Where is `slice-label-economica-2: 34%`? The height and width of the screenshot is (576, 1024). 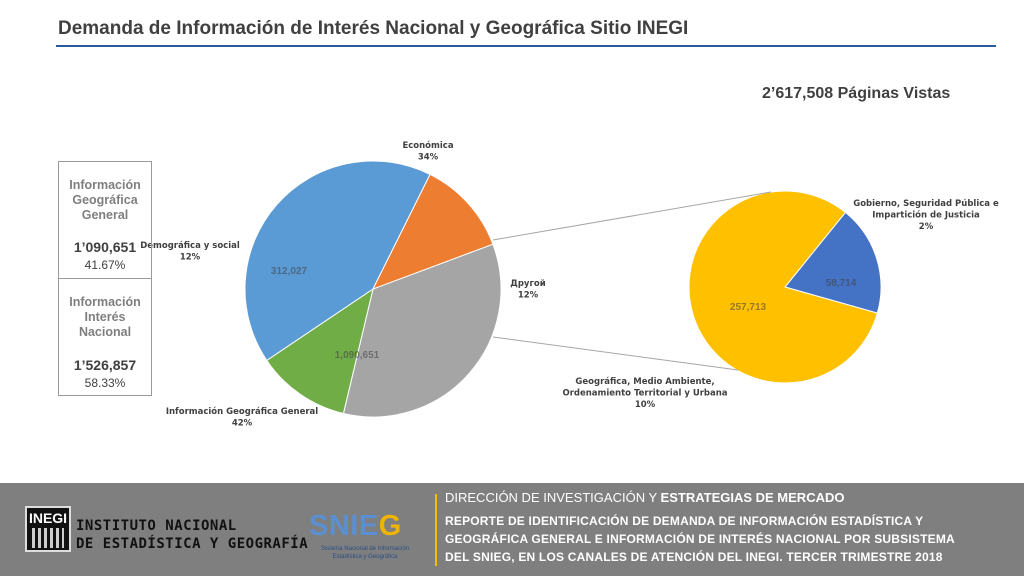 slice-label-economica-2: 34% is located at coordinates (428, 158).